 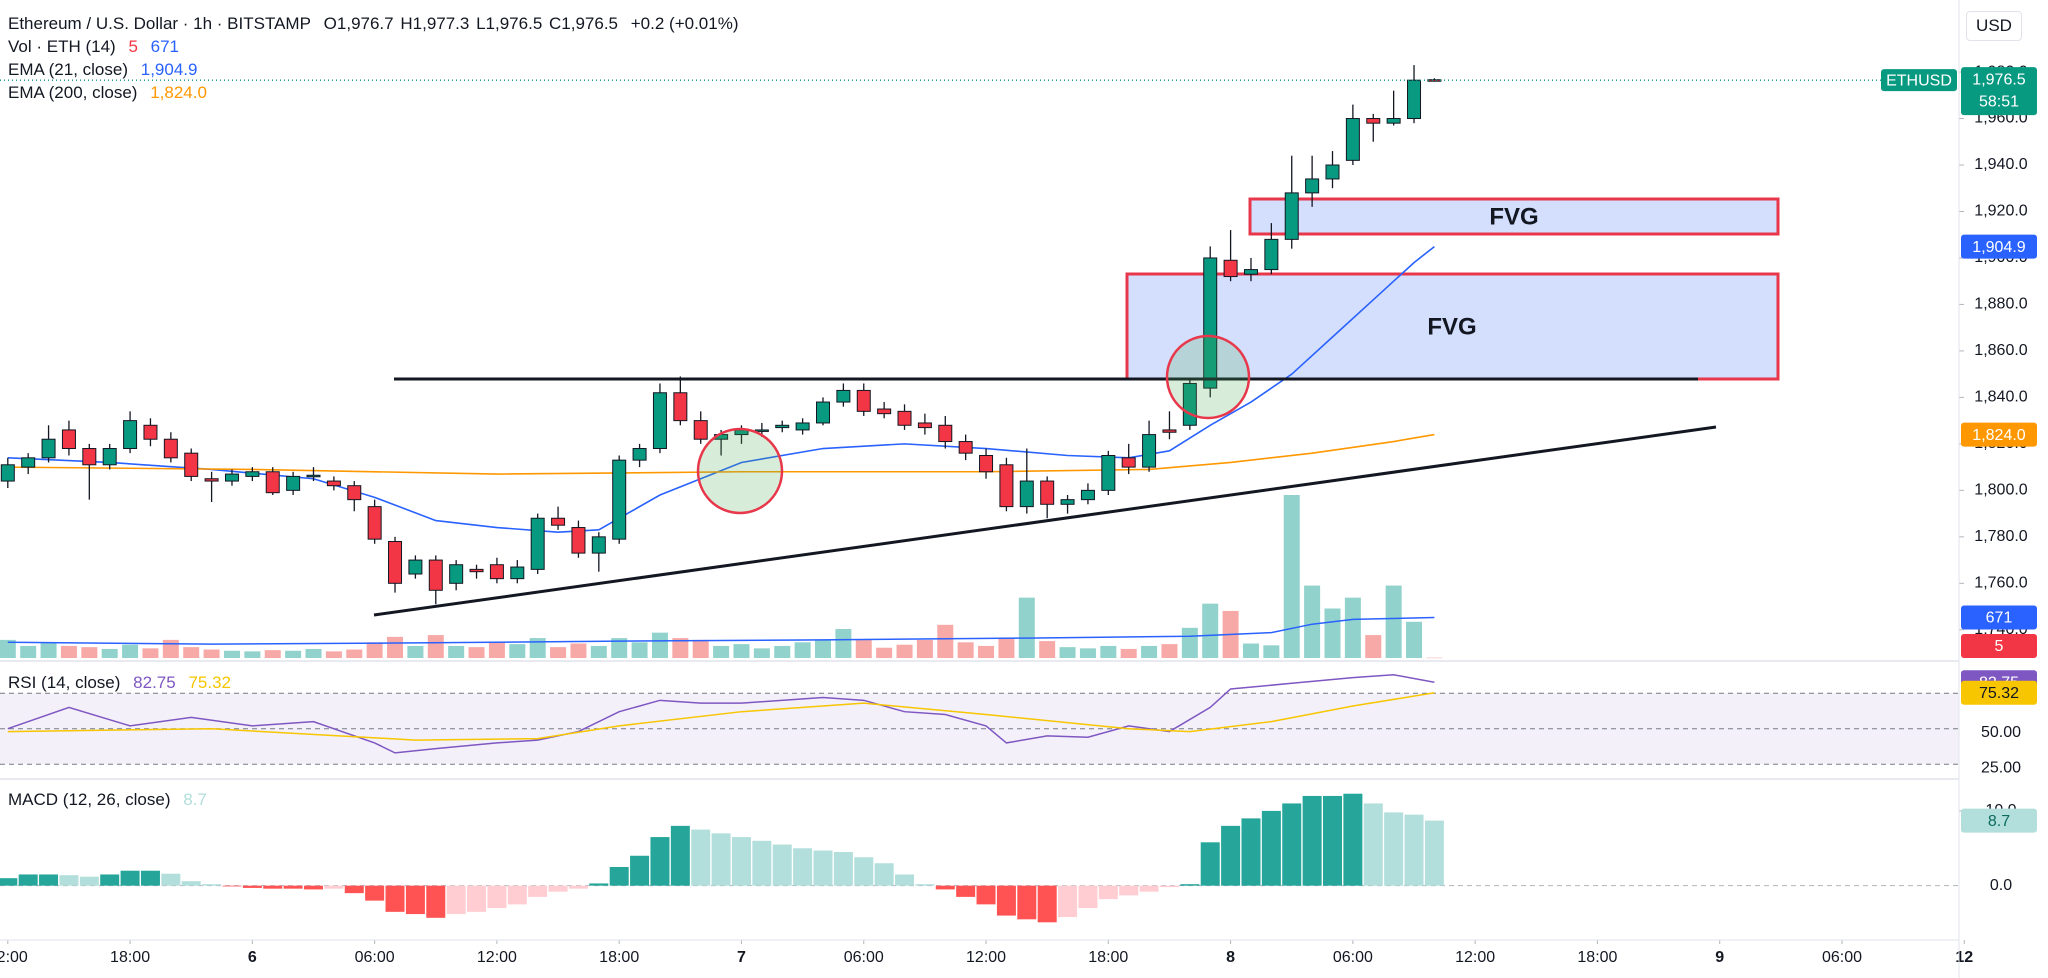 I want to click on legend-ema21: EMA (21, close) 1,904.9, so click(x=106, y=69).